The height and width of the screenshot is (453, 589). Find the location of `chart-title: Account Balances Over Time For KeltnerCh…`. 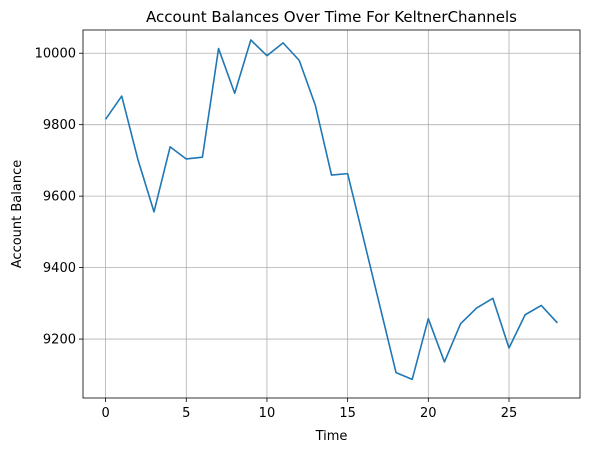

chart-title: Account Balances Over Time For KeltnerCh… is located at coordinates (331, 17).